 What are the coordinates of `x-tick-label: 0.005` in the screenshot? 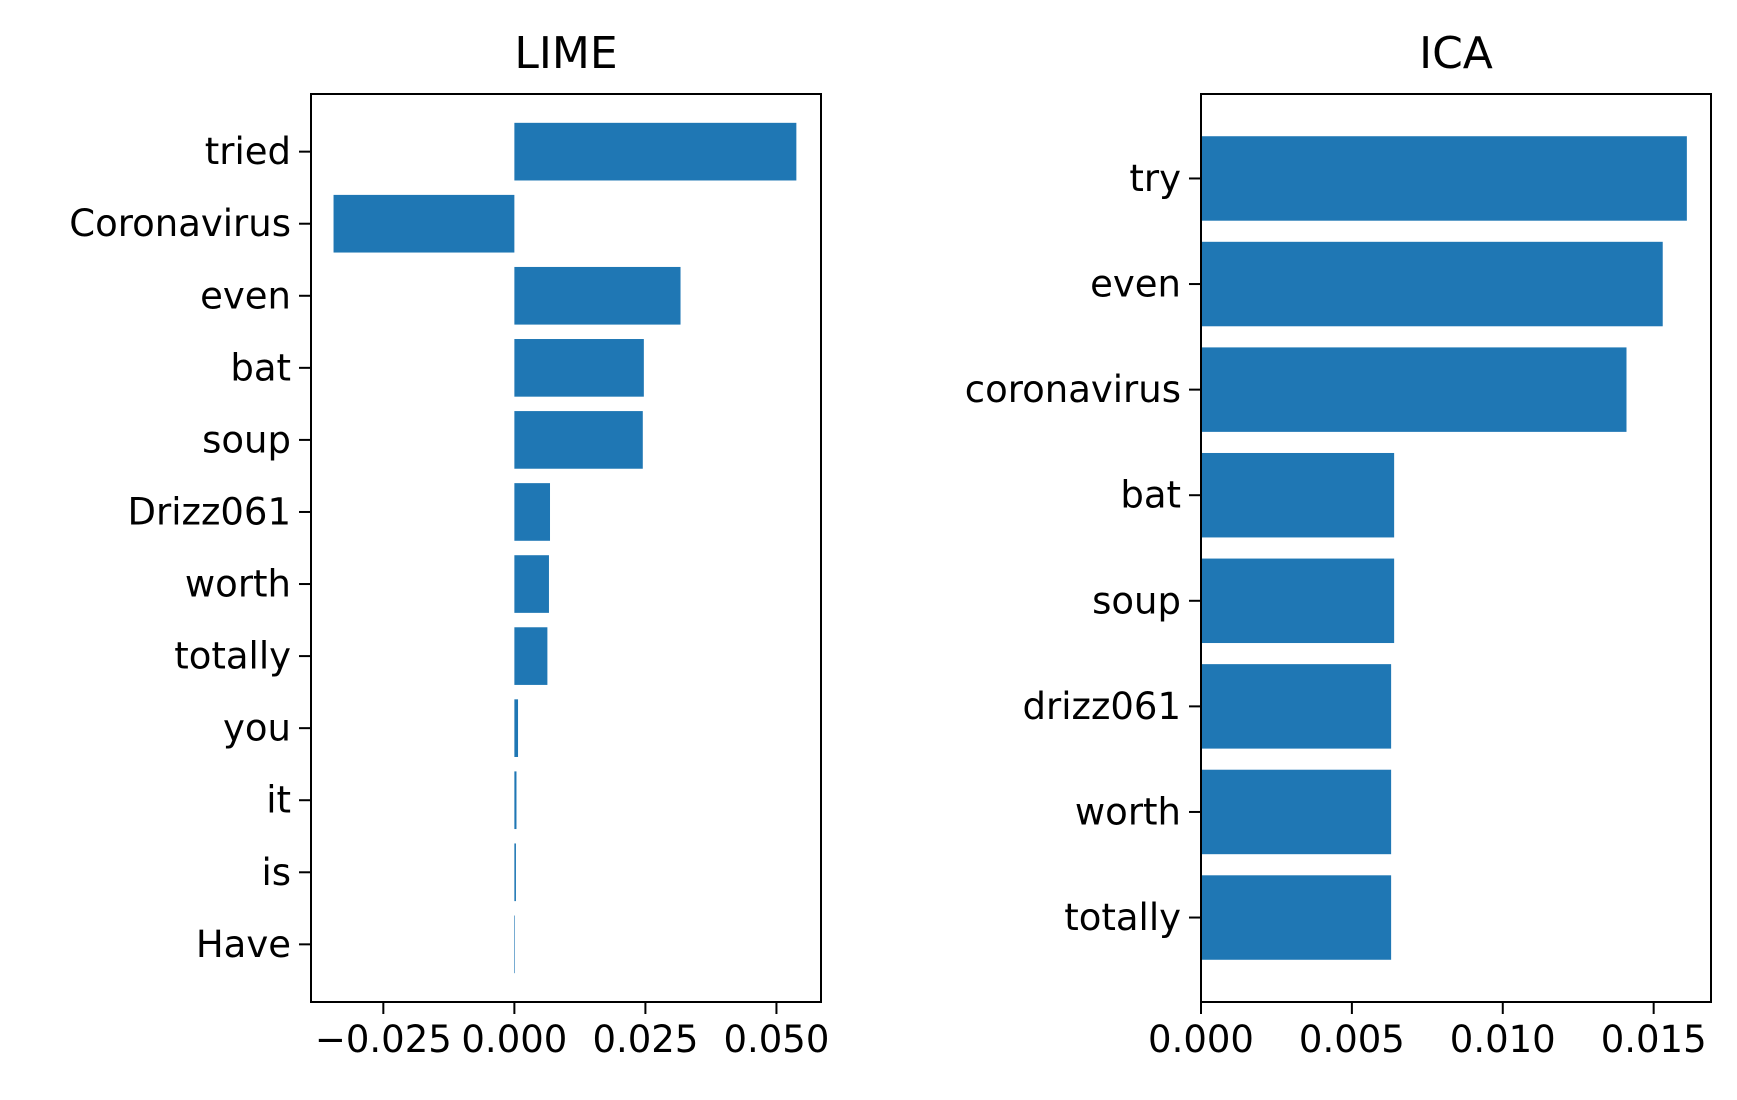 It's located at (1352, 1039).